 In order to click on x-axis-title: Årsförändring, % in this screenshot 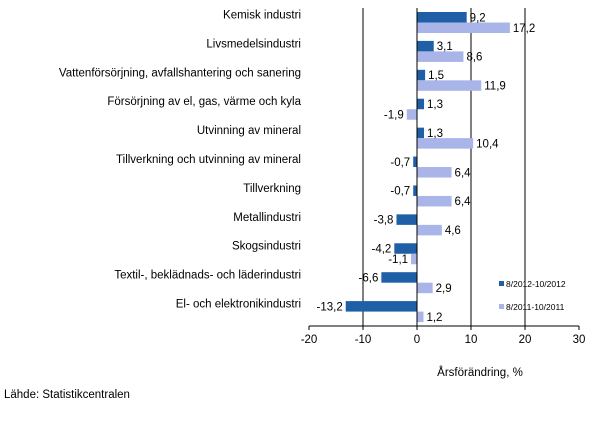, I will do `click(480, 372)`.